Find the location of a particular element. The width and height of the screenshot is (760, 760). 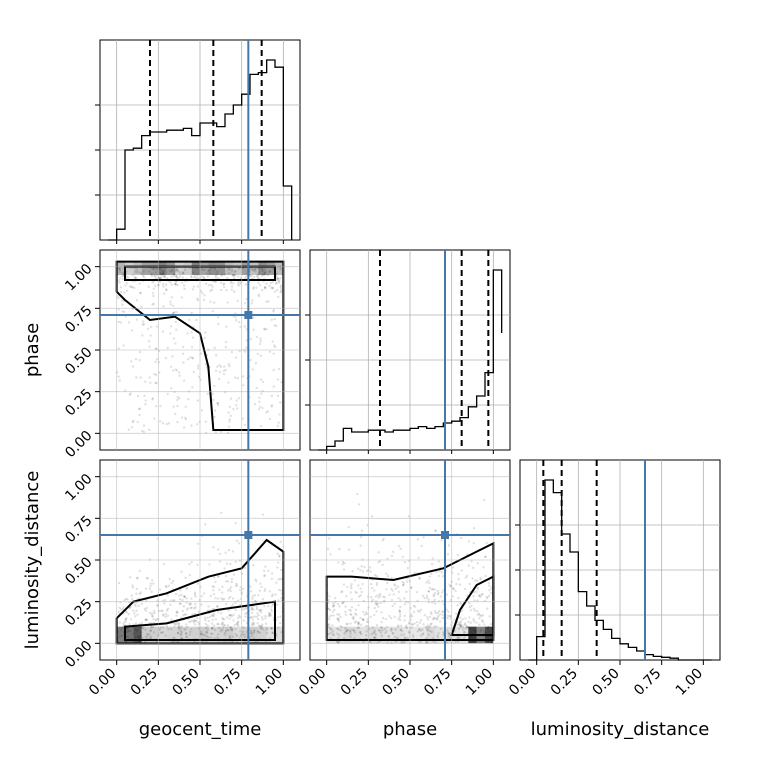

y-tick-label: 0.00 is located at coordinates (78, 654).